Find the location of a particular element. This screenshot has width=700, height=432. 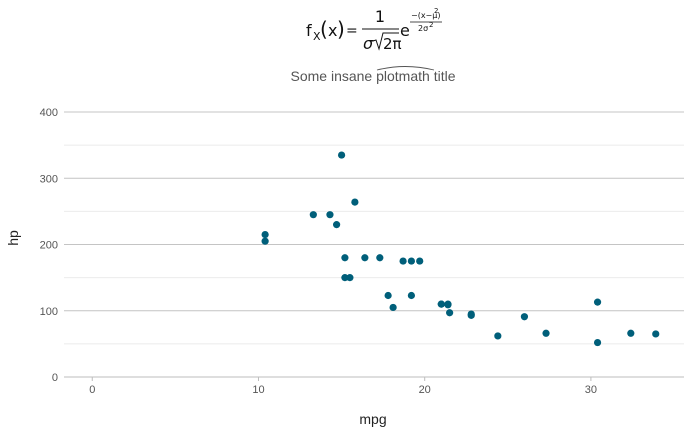

y-tick-label: 400 is located at coordinates (49, 113).